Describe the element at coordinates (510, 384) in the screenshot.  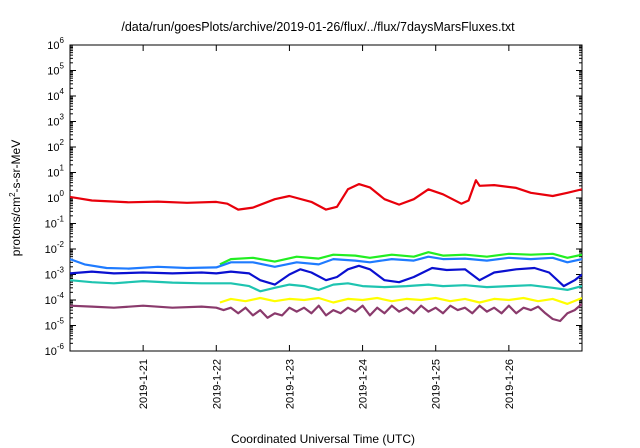
I see `x-tick-label: 2019-1-26` at that location.